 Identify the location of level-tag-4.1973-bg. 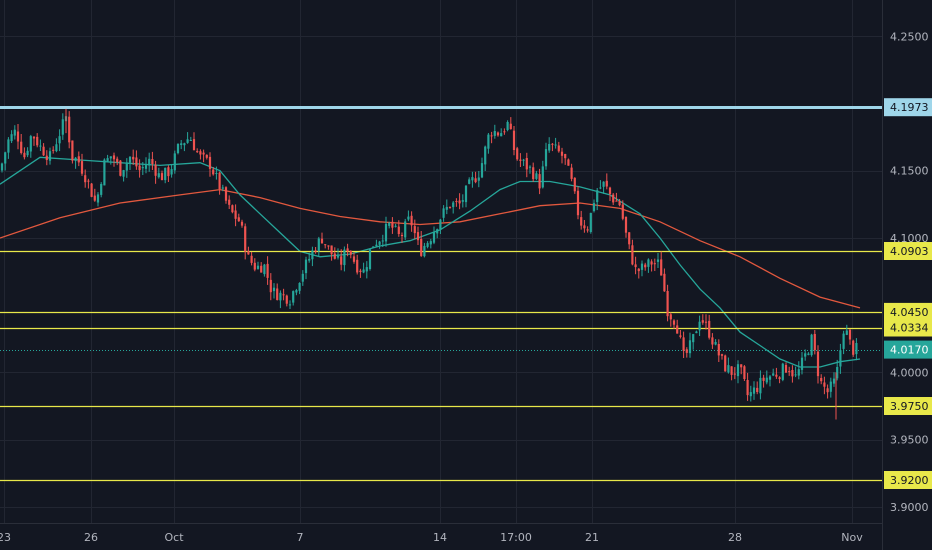
(908, 107).